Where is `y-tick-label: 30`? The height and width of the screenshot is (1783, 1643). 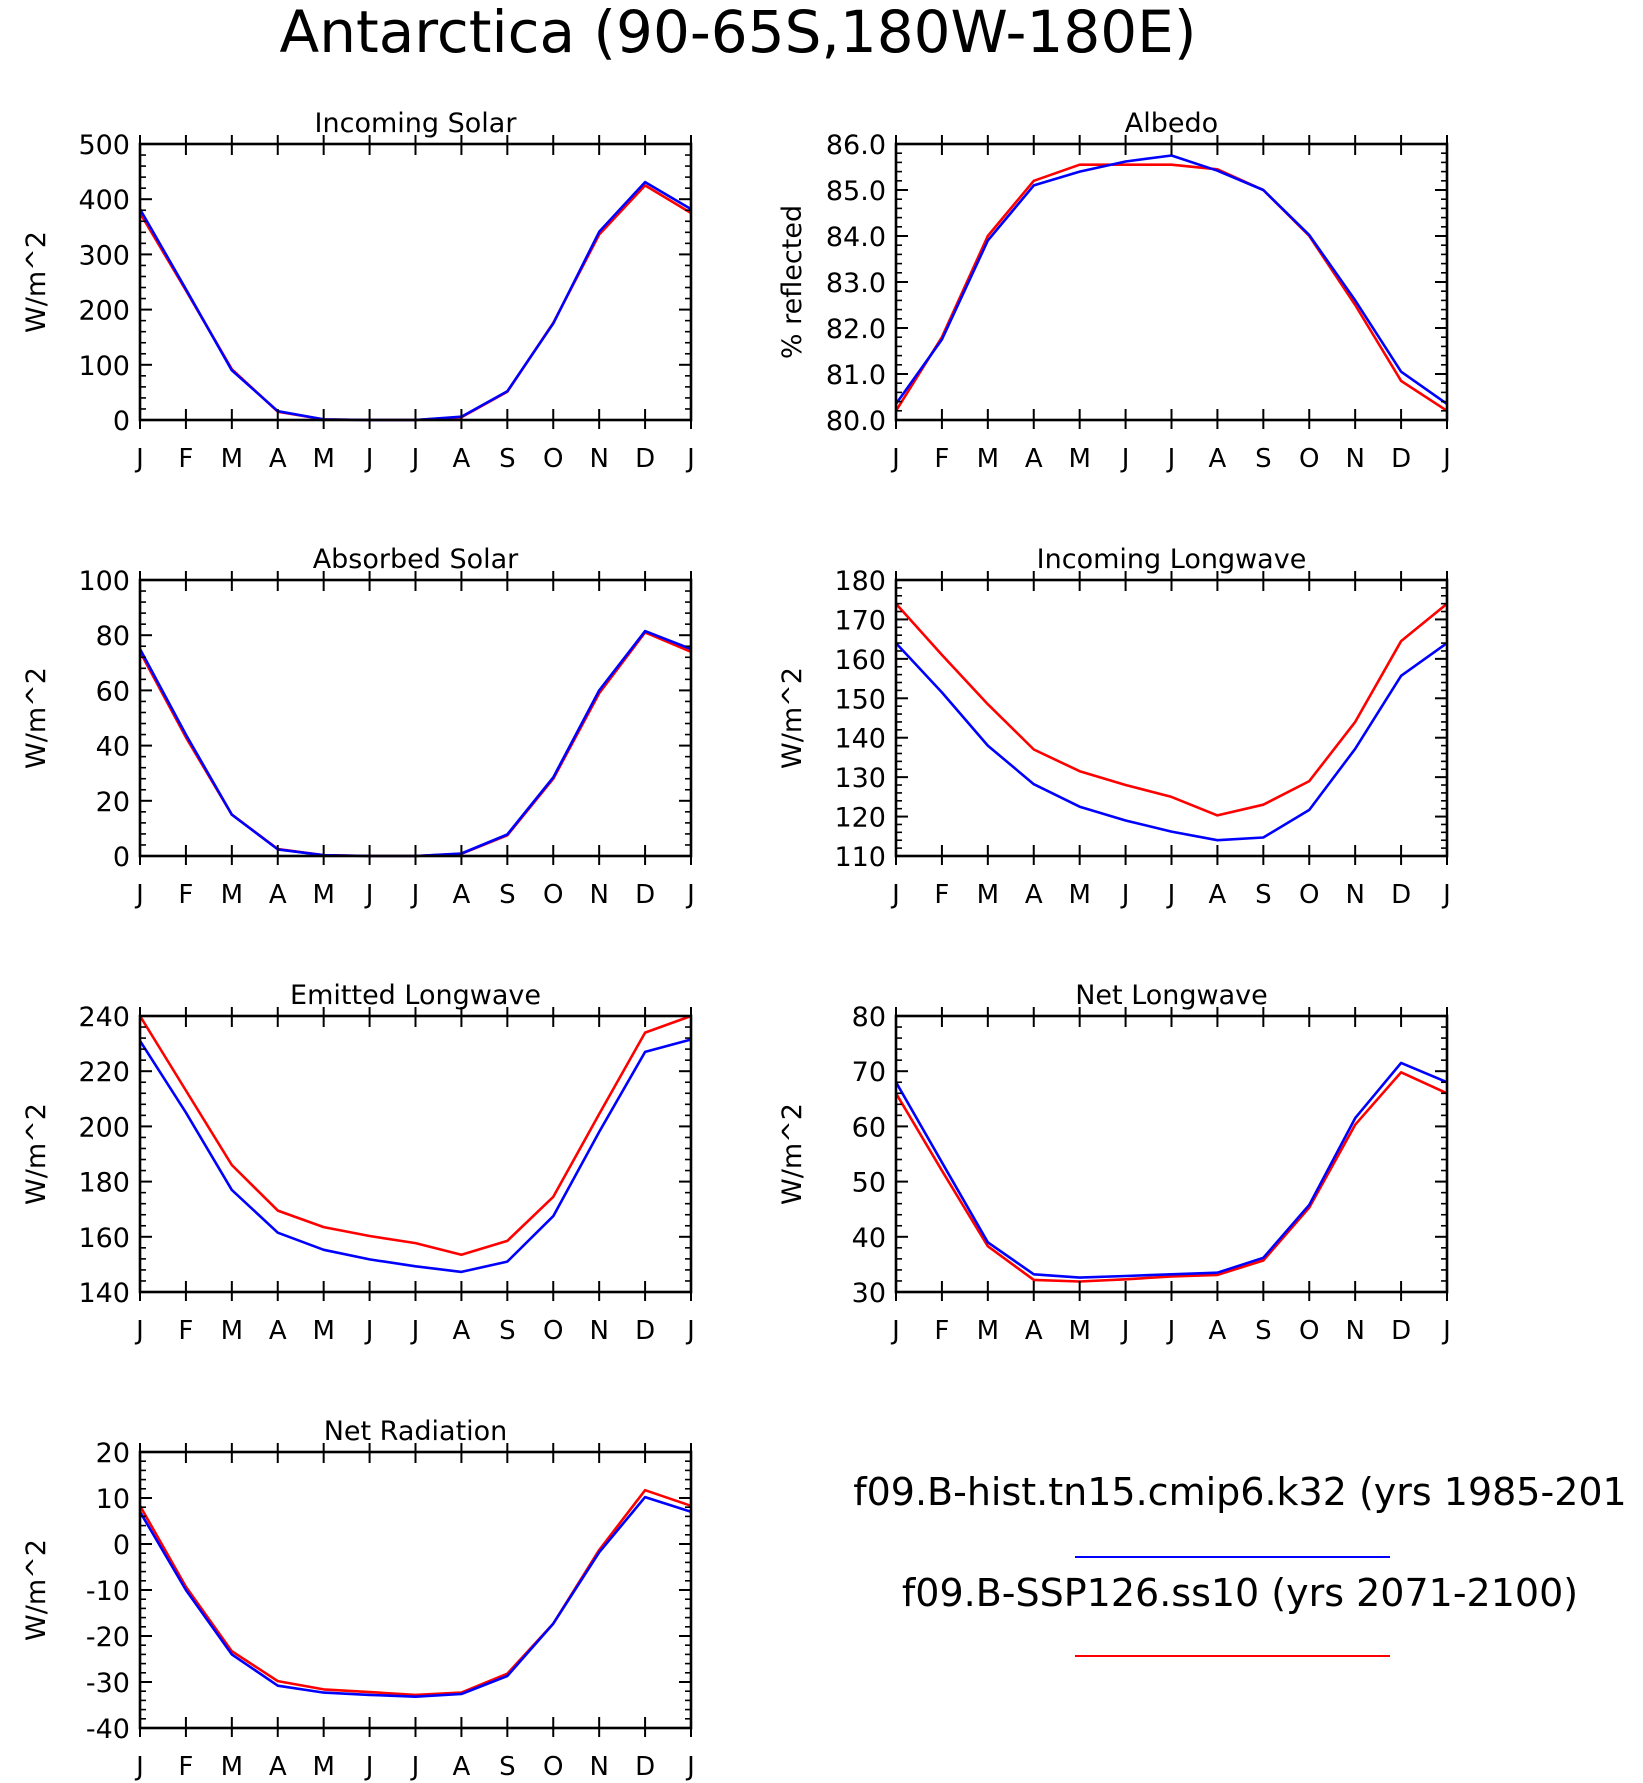 y-tick-label: 30 is located at coordinates (869, 1293).